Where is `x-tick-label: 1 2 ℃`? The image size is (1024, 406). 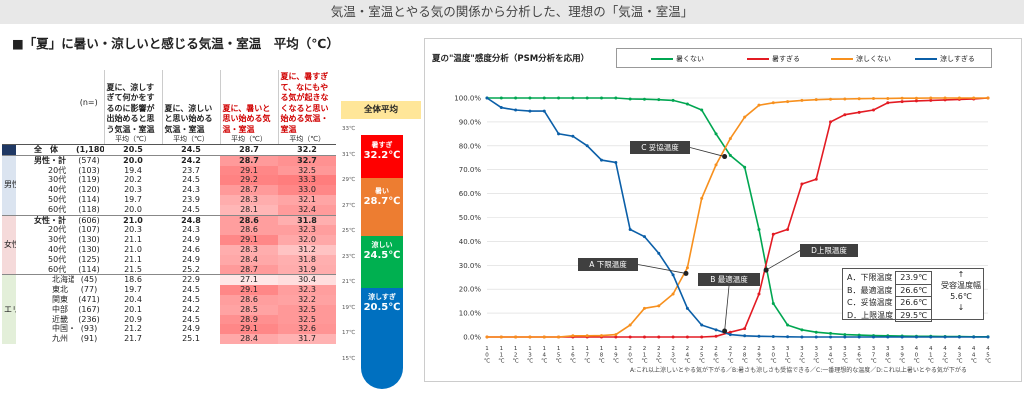
x-tick-label: 1 2 ℃ is located at coordinates (516, 355).